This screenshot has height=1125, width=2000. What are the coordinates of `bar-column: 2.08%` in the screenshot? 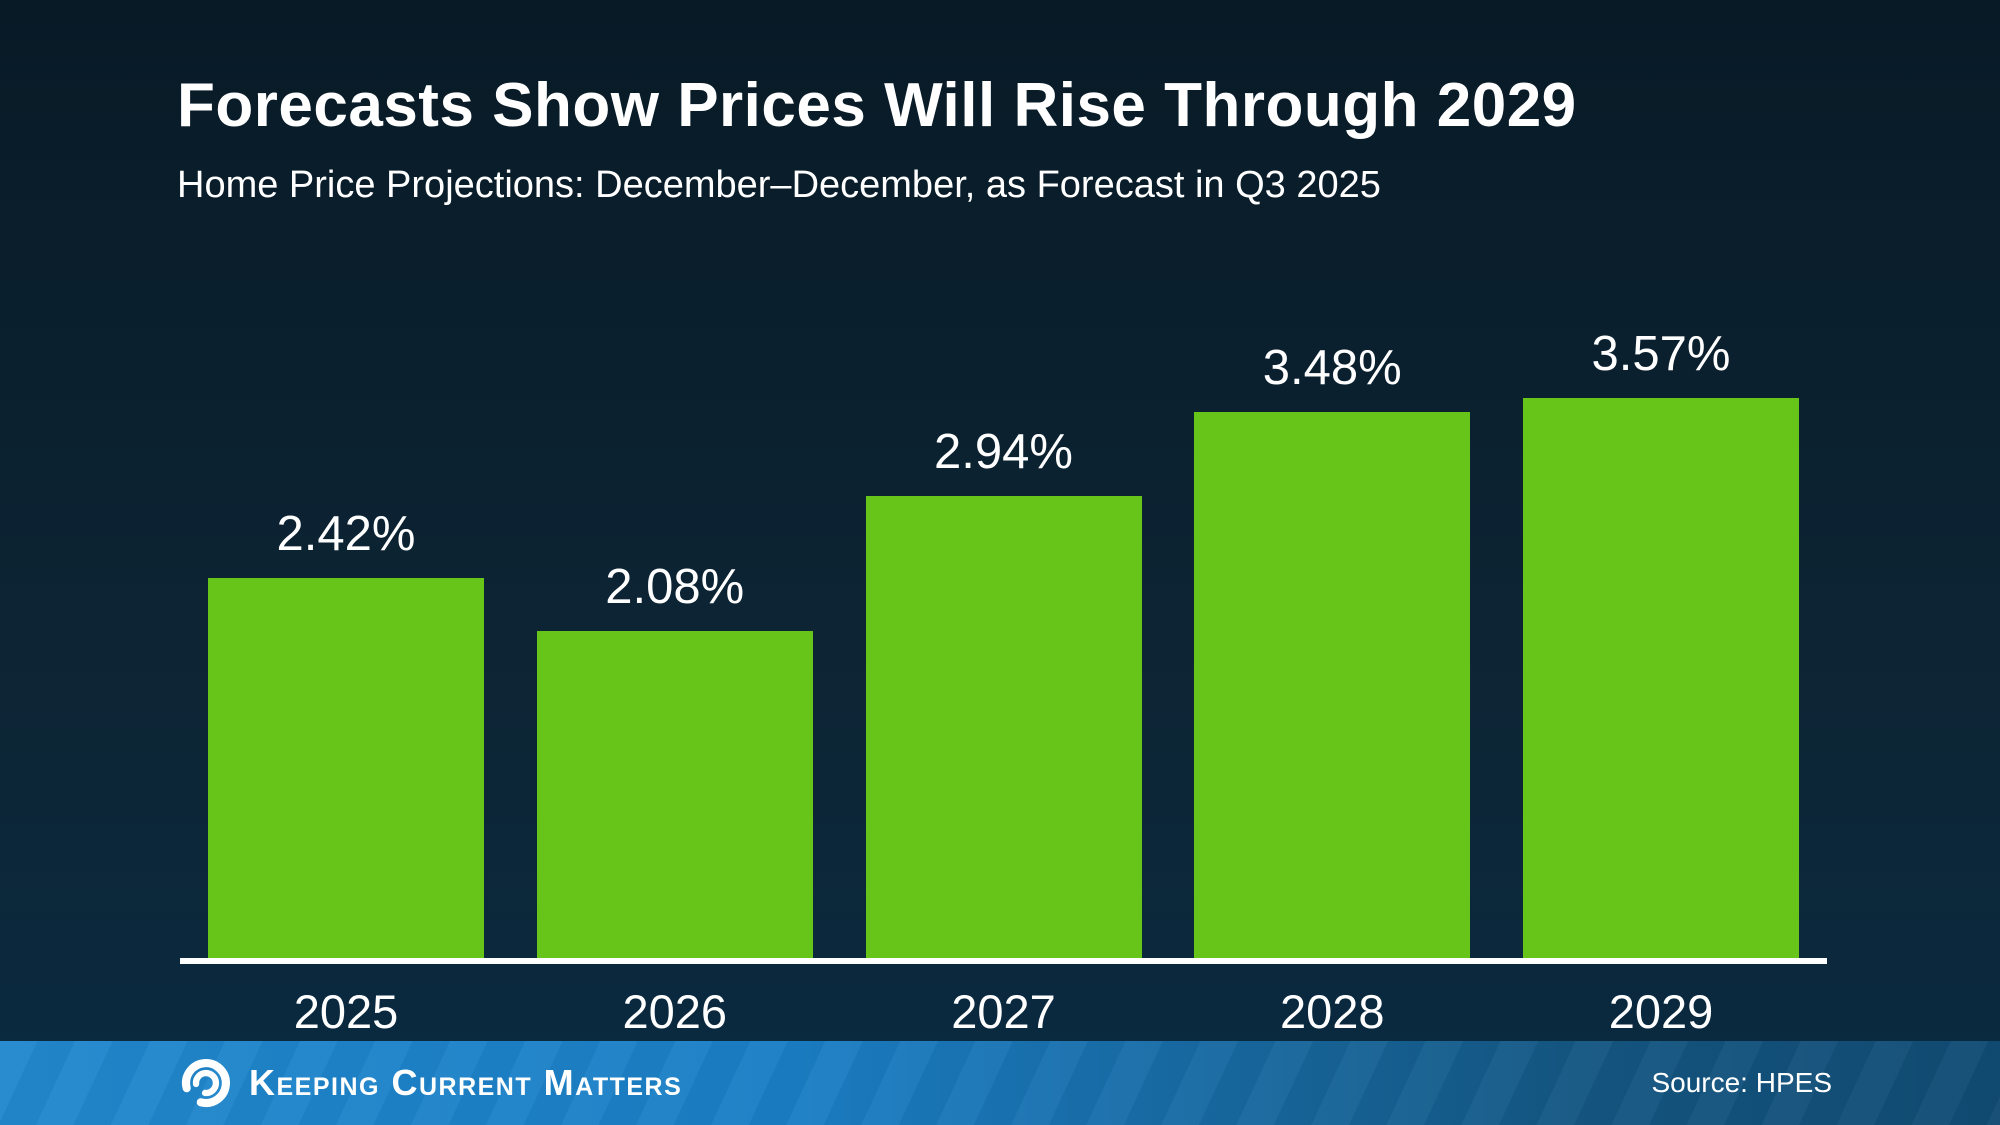 It's located at (674, 758).